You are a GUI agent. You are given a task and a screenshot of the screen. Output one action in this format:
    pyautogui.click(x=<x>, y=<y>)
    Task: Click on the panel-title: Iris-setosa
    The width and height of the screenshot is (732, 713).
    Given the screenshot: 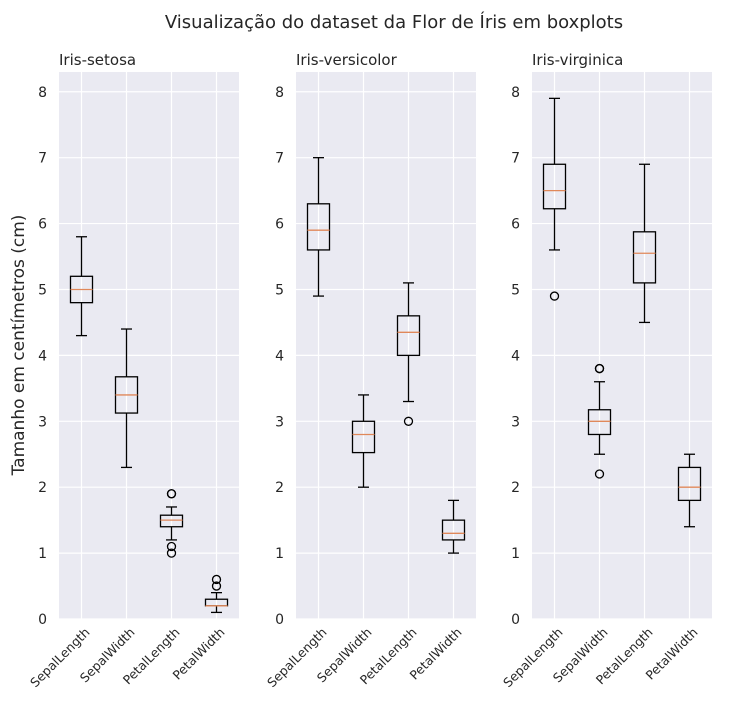 What is the action you would take?
    pyautogui.click(x=97, y=60)
    